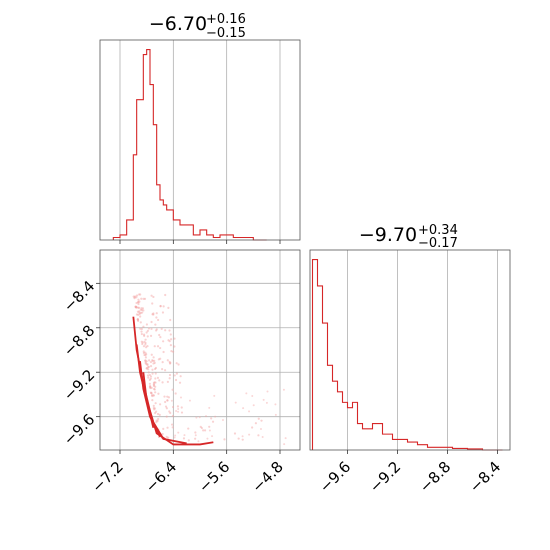 Image resolution: width=550 pixels, height=550 pixels. Describe the element at coordinates (226, 33) in the screenshot. I see `title-param1-minus: −0.15` at that location.